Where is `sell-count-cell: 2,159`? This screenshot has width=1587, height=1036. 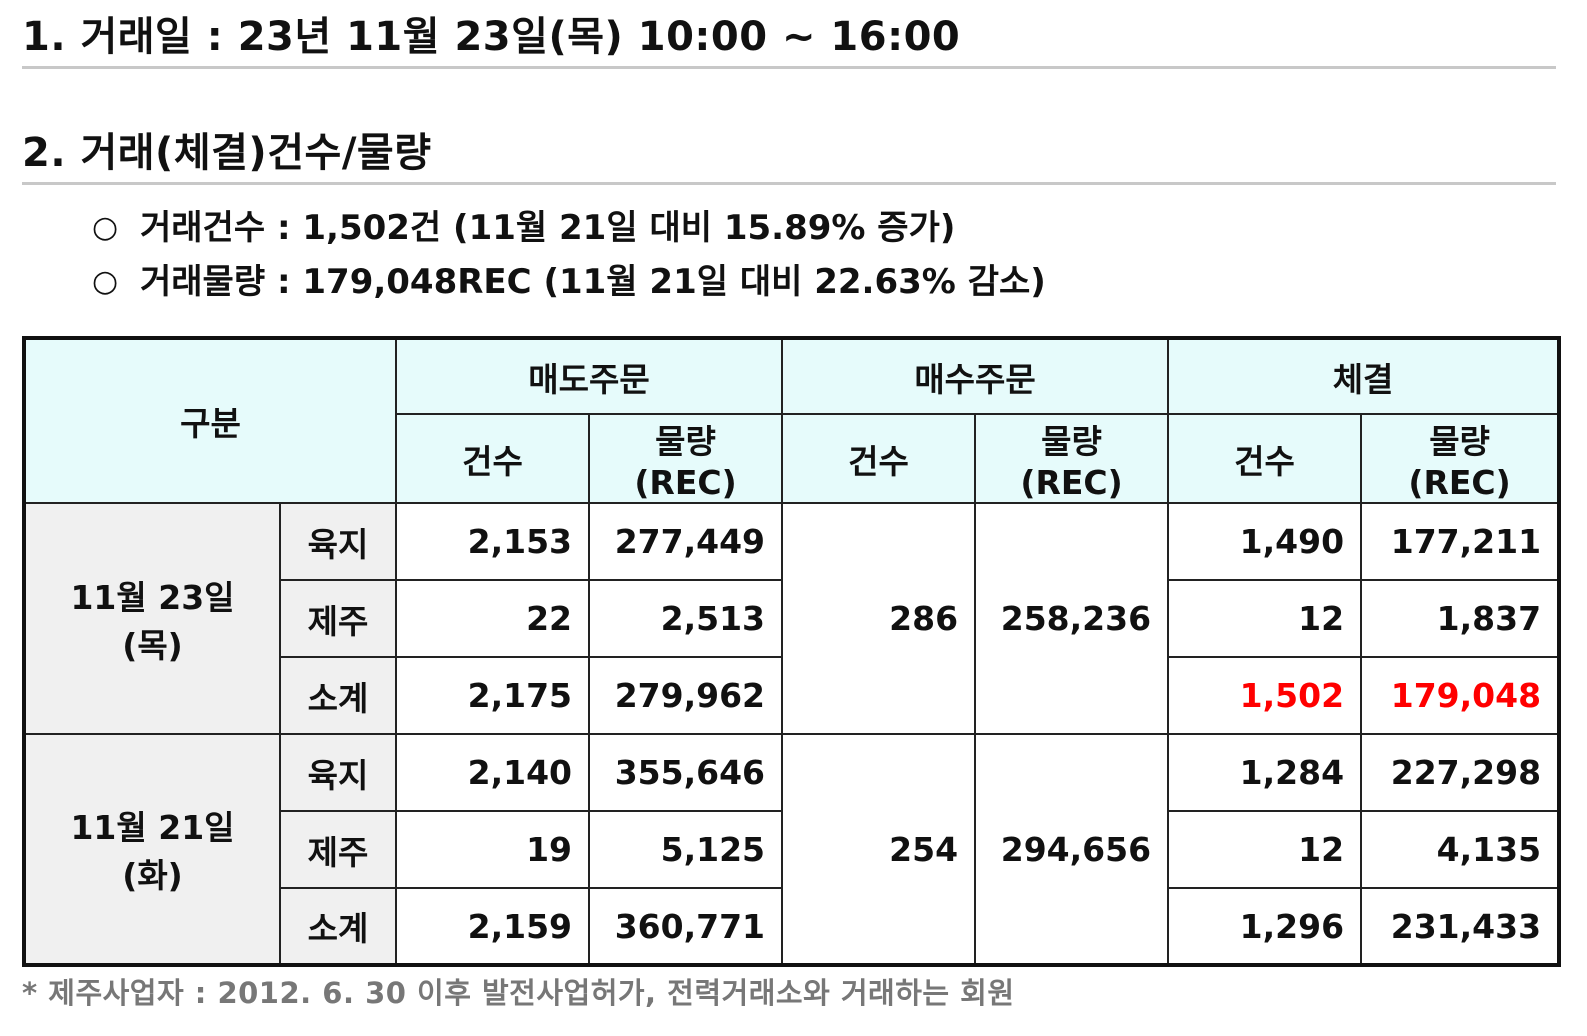
sell-count-cell: 2,159 is located at coordinates (493, 926).